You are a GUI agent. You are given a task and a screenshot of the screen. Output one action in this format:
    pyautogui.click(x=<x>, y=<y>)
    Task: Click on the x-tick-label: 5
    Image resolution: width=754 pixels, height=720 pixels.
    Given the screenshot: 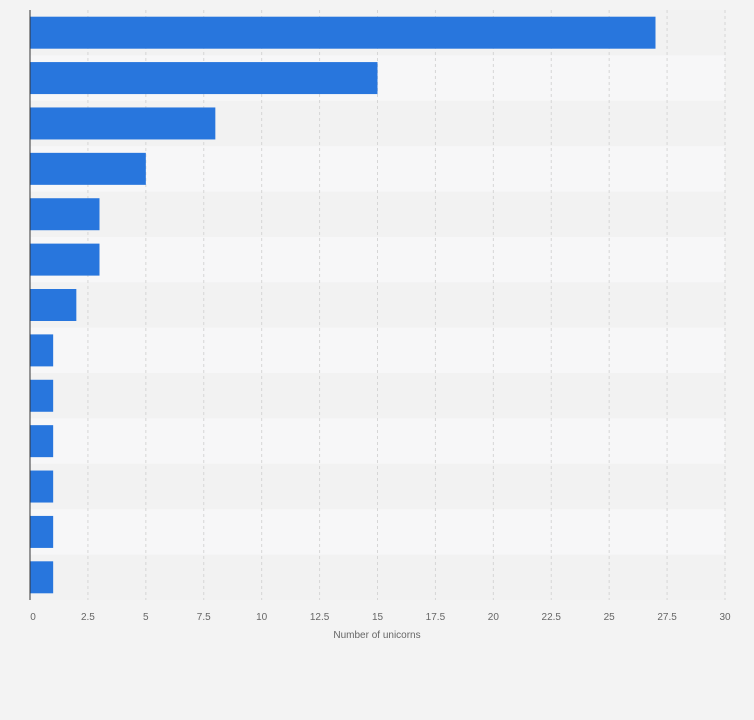 What is the action you would take?
    pyautogui.click(x=146, y=617)
    